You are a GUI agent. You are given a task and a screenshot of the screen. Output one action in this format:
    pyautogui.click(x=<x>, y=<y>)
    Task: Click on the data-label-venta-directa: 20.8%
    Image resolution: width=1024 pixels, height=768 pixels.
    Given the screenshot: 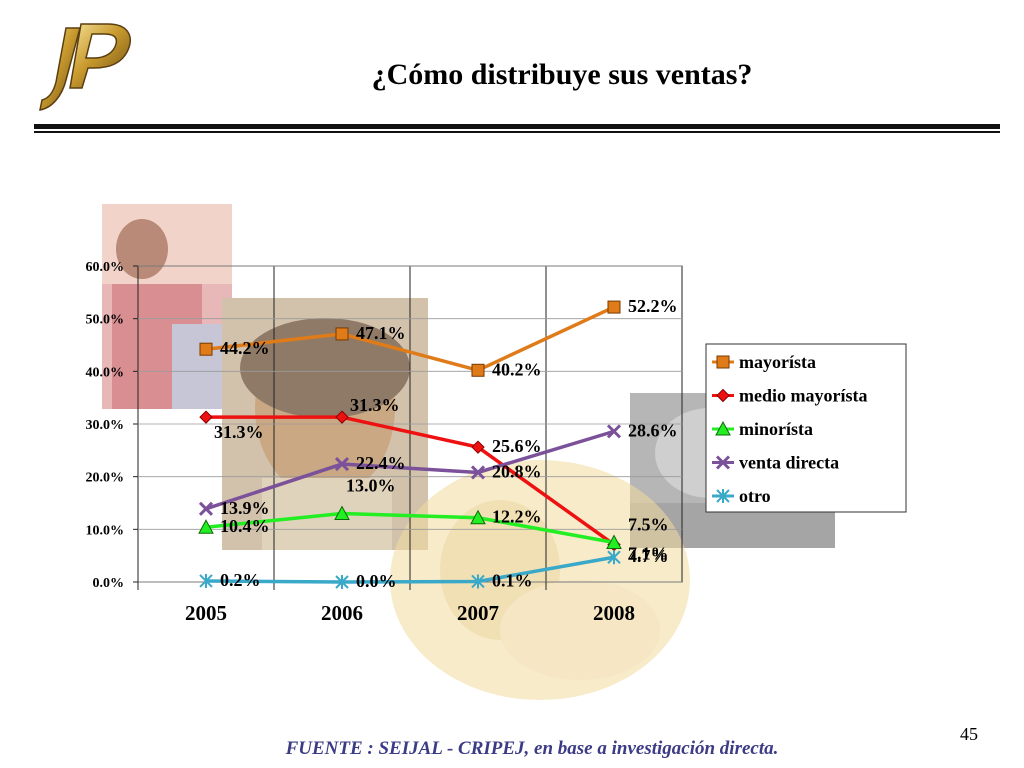 What is the action you would take?
    pyautogui.click(x=517, y=471)
    